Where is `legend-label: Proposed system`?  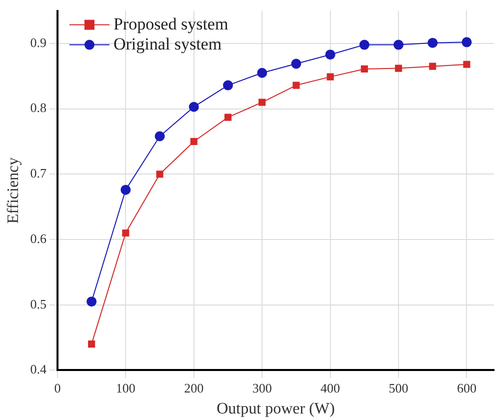 legend-label: Proposed system is located at coordinates (170, 24).